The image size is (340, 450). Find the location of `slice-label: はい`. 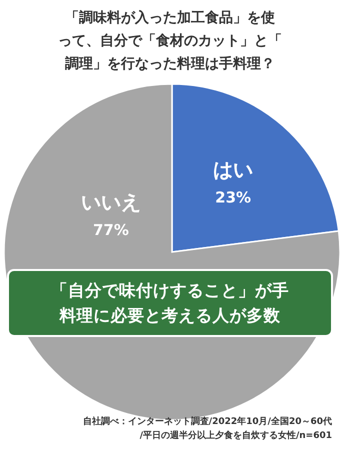

slice-label: はい is located at coordinates (233, 170).